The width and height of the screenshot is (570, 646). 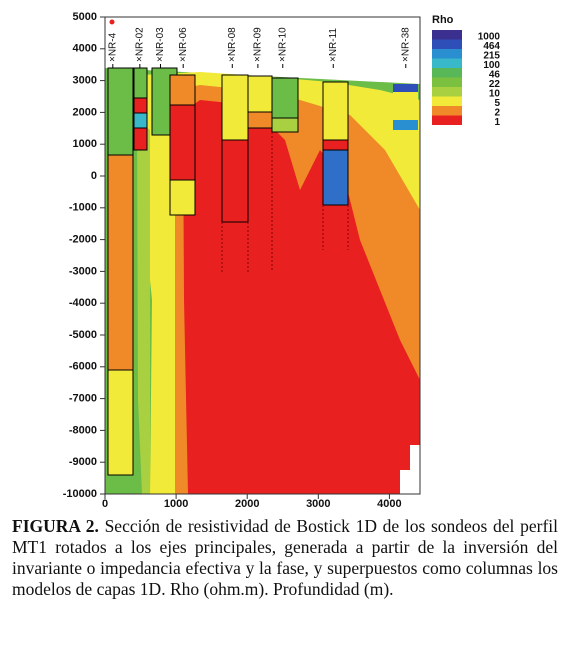 What do you see at coordinates (105, 504) in the screenshot?
I see `x-tick-label: 0` at bounding box center [105, 504].